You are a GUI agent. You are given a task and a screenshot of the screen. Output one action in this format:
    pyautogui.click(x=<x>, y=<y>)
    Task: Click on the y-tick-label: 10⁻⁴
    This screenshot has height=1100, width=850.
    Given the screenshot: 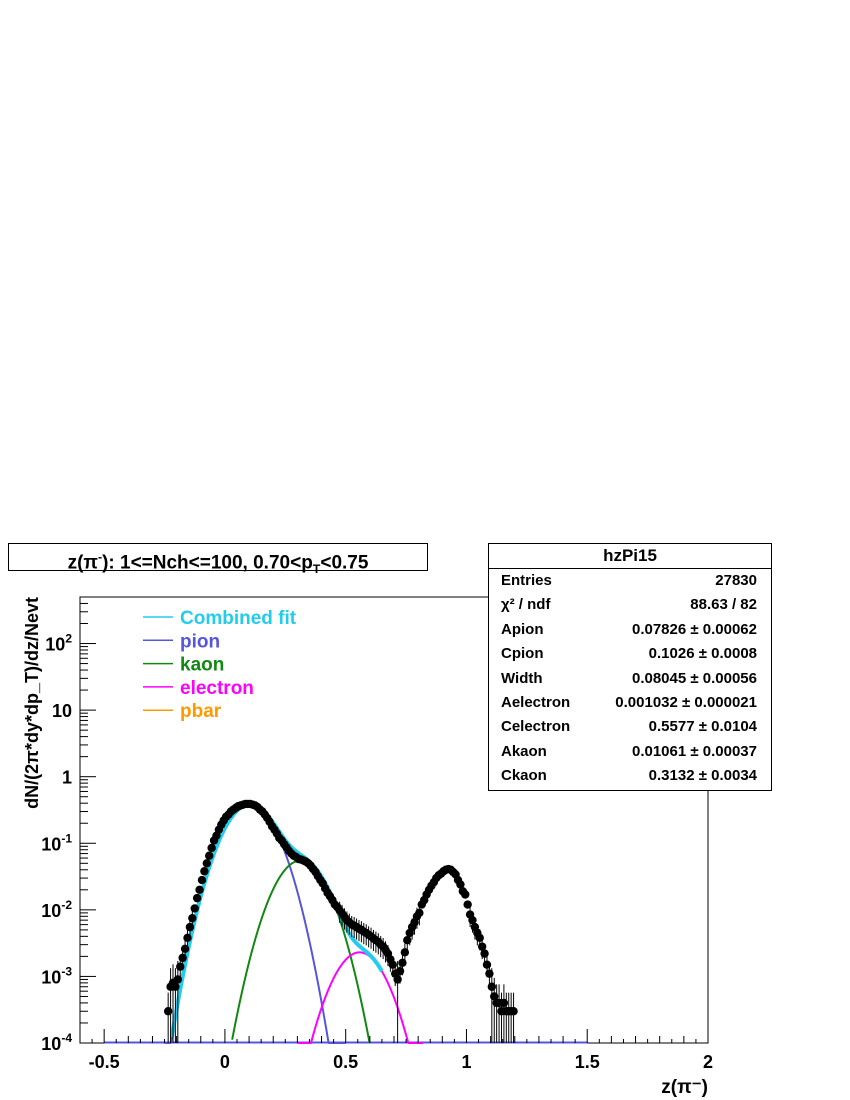 What is the action you would take?
    pyautogui.click(x=56, y=1042)
    